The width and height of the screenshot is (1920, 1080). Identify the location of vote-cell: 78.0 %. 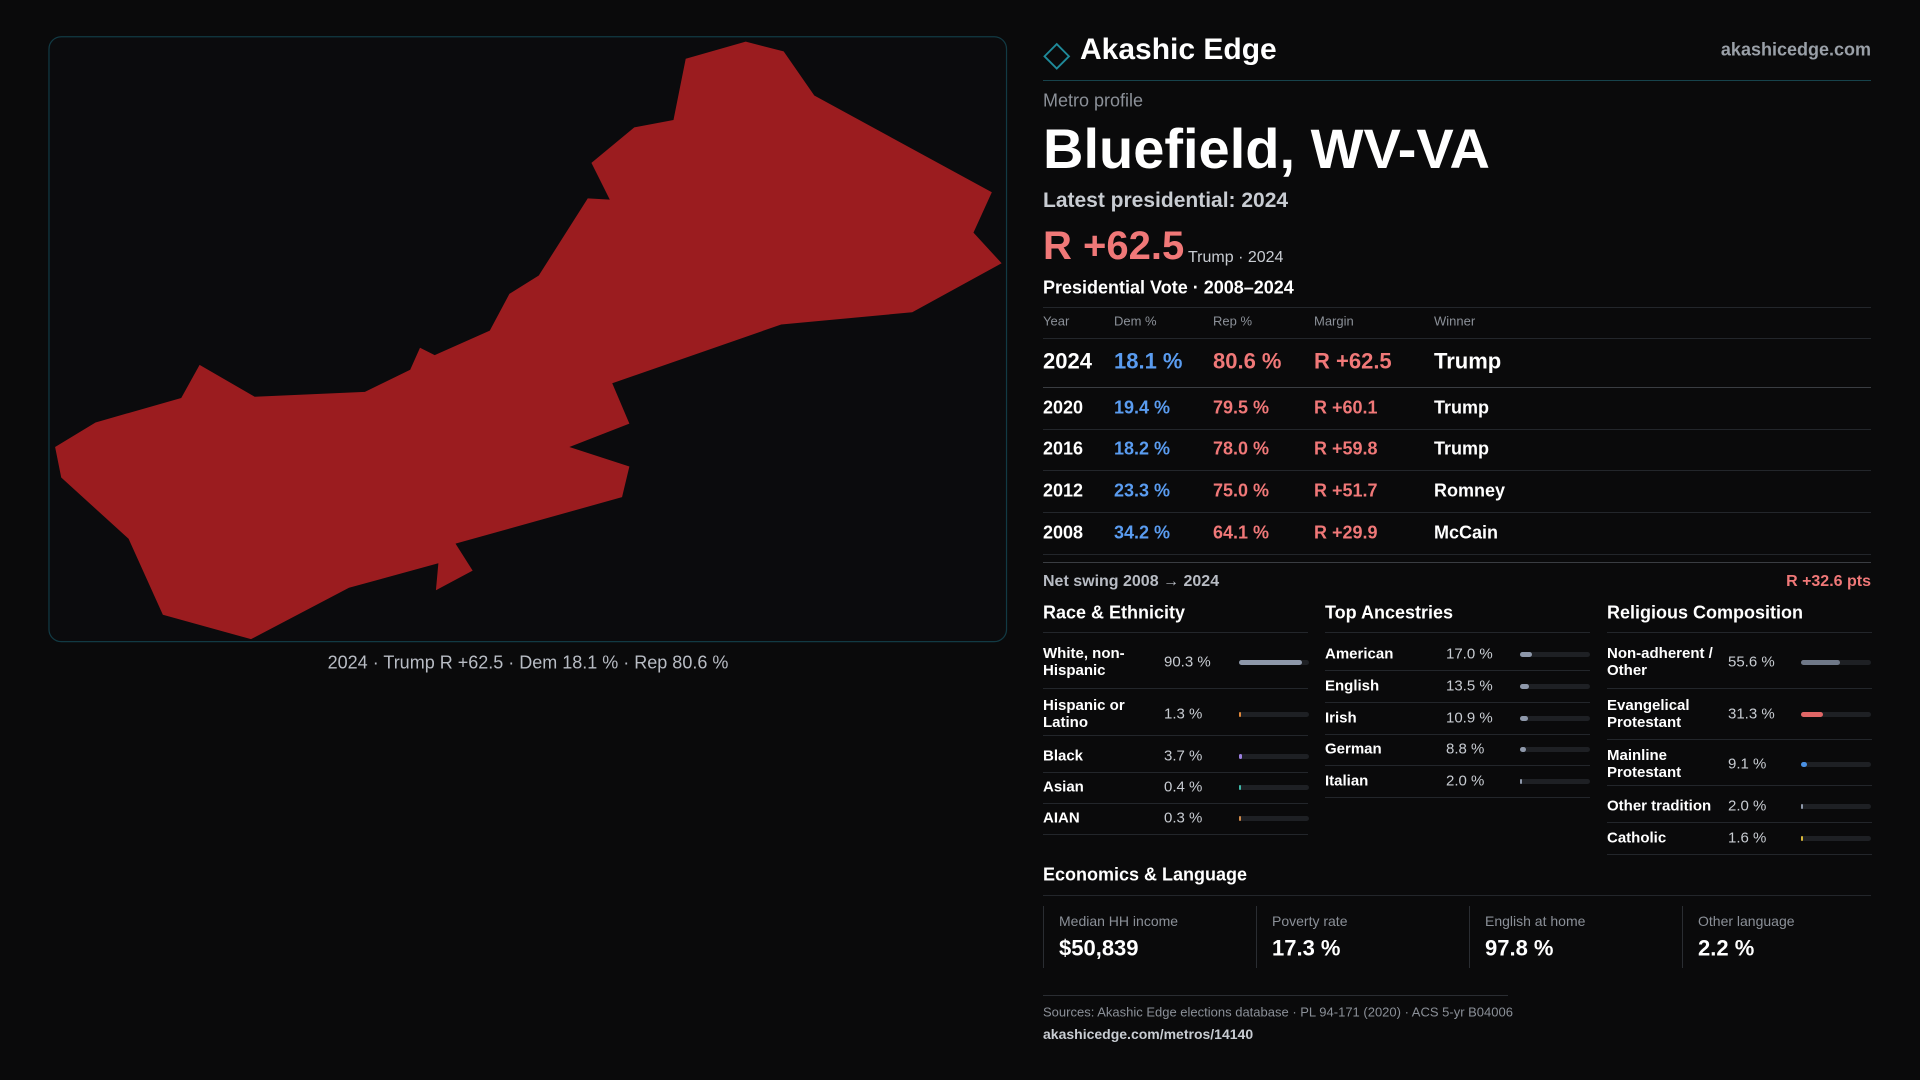
(1241, 448).